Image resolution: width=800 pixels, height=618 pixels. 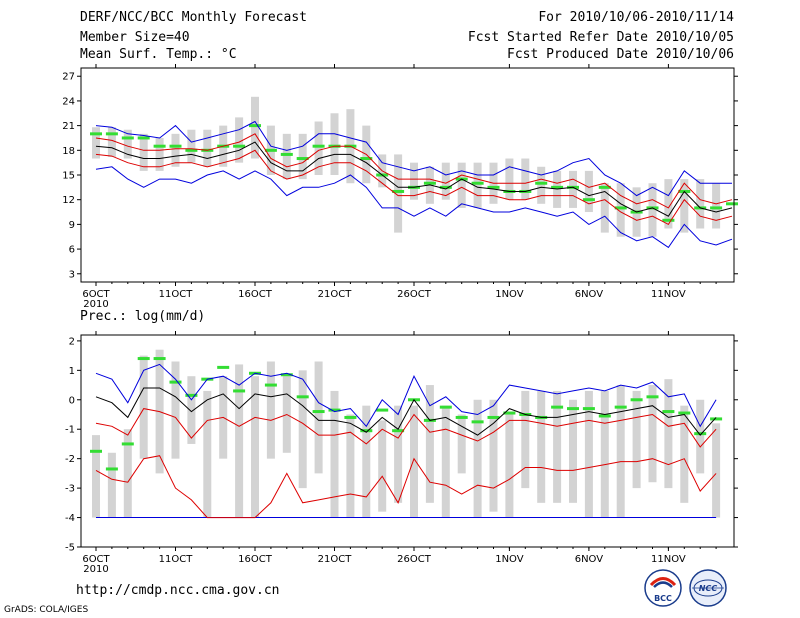 I want to click on precipitation-ytick-label: 2, so click(x=72, y=341).